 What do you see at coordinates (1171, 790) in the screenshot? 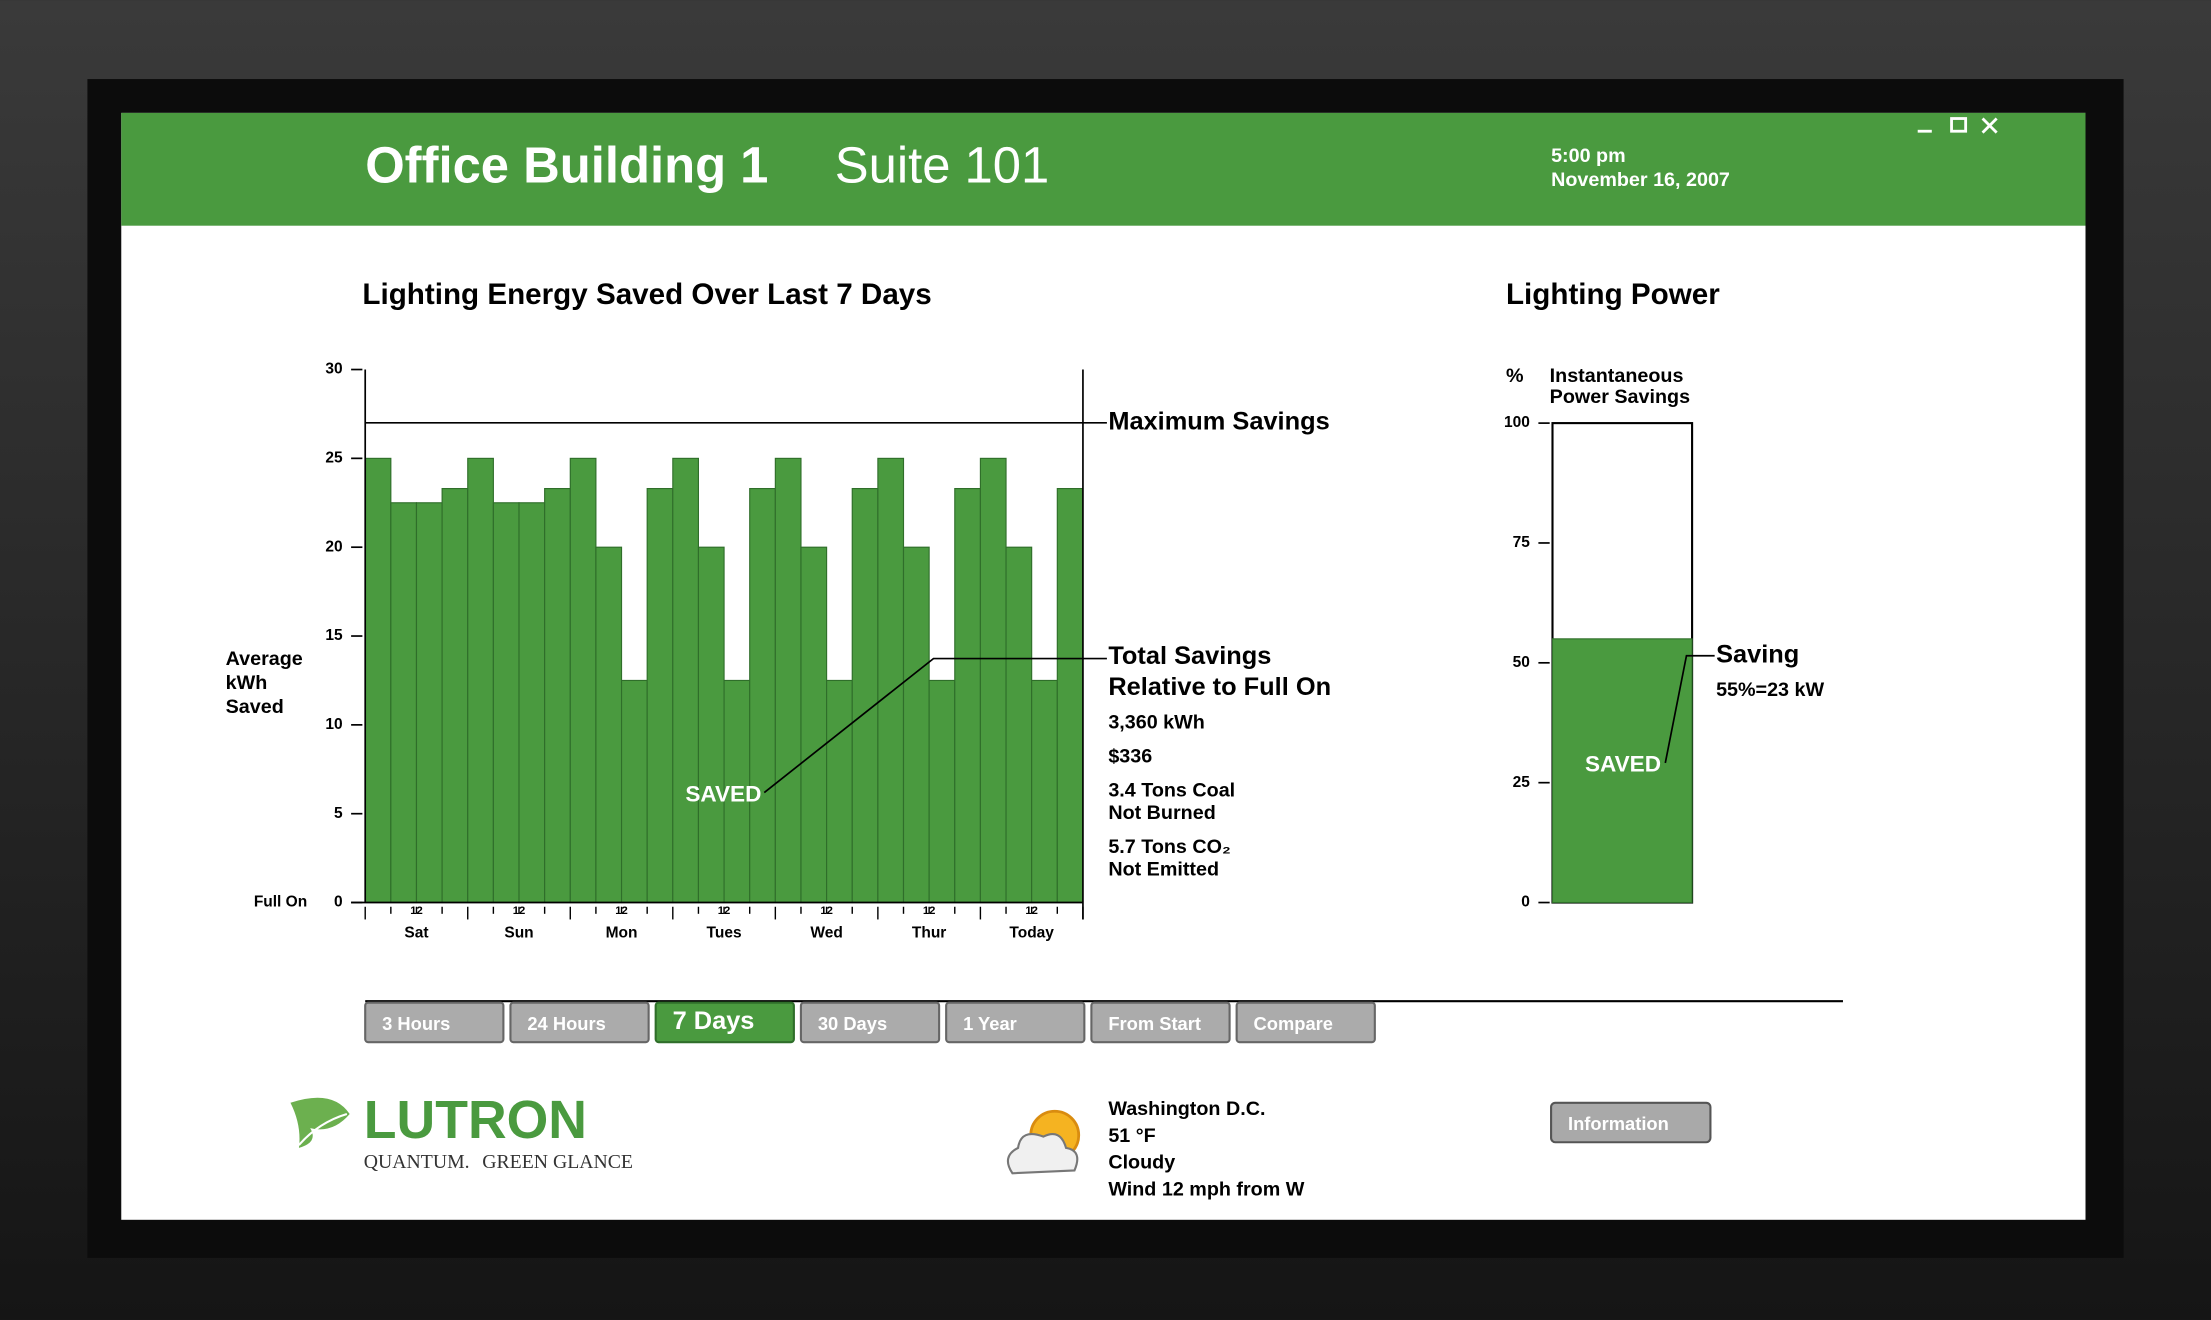
I see `totals-item: 3.4 Tons Coal` at bounding box center [1171, 790].